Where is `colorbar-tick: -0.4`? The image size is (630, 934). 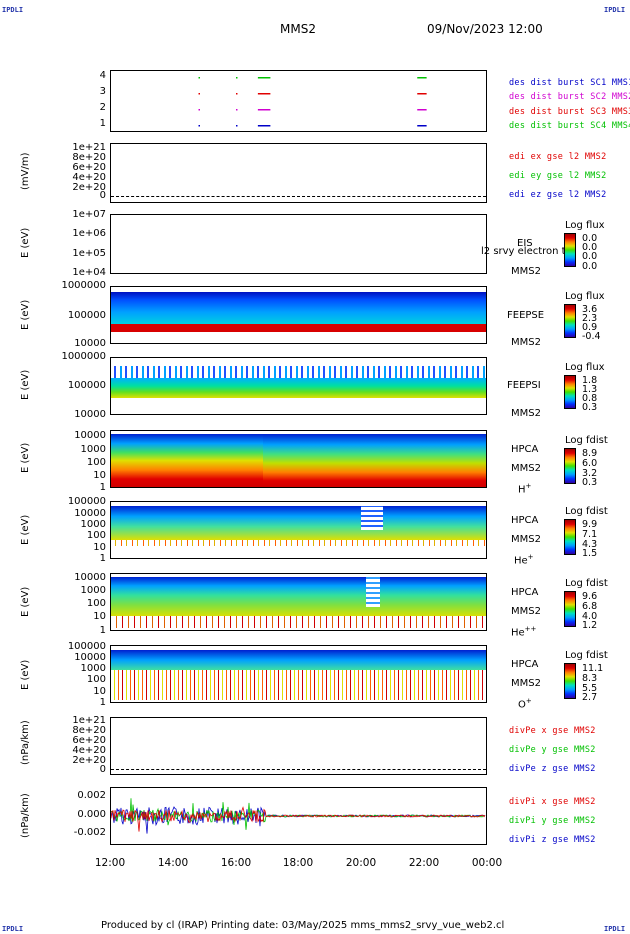
colorbar-tick: -0.4 is located at coordinates (591, 336).